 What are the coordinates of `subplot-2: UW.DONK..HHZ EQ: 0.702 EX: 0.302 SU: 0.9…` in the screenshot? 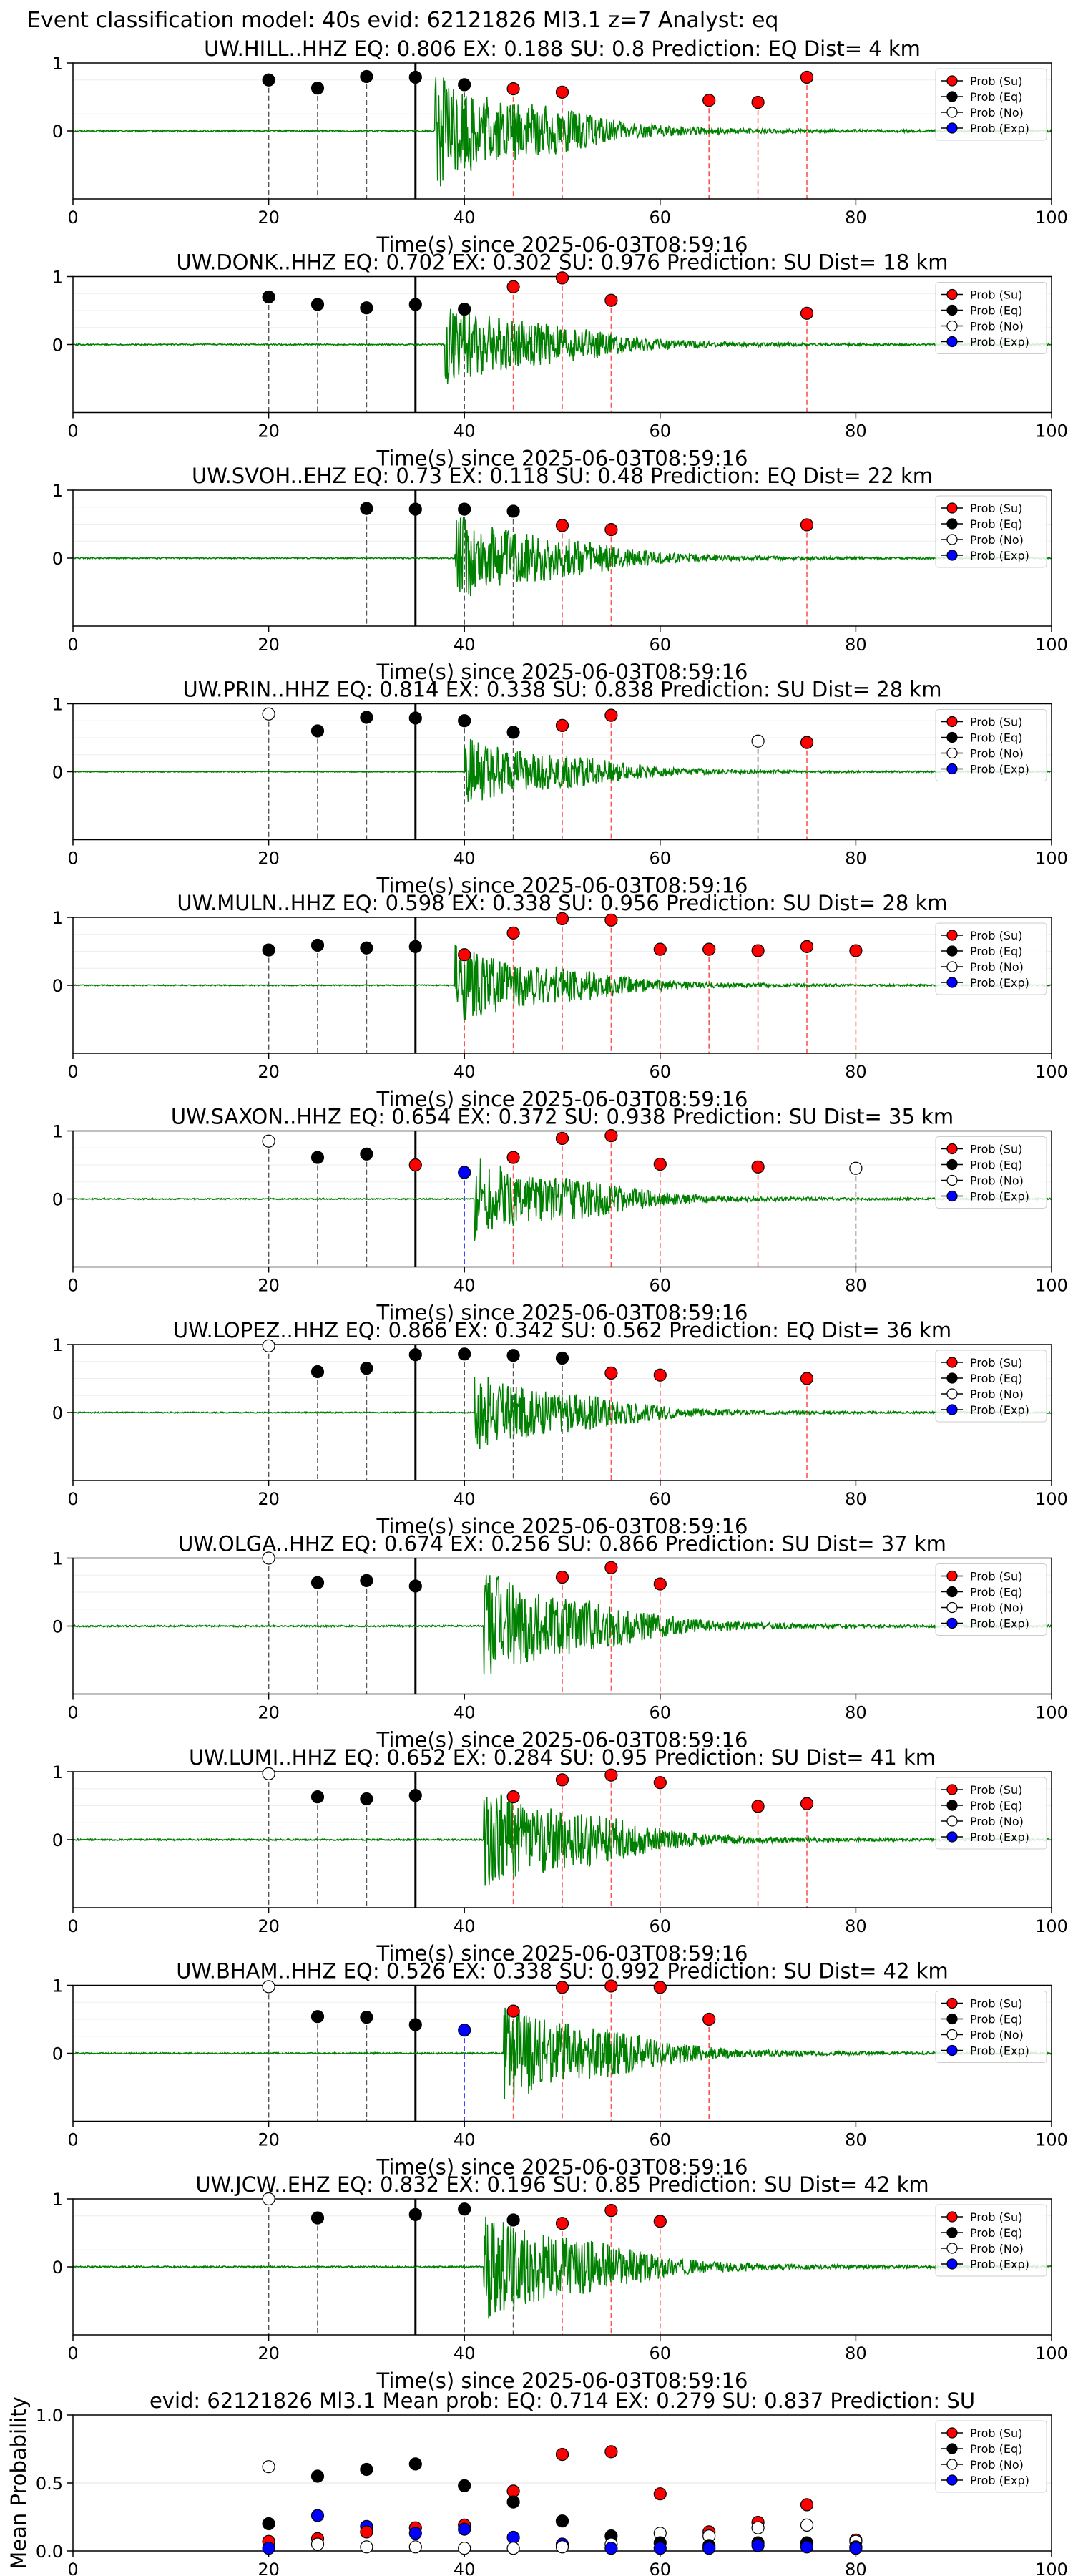 It's located at (560, 360).